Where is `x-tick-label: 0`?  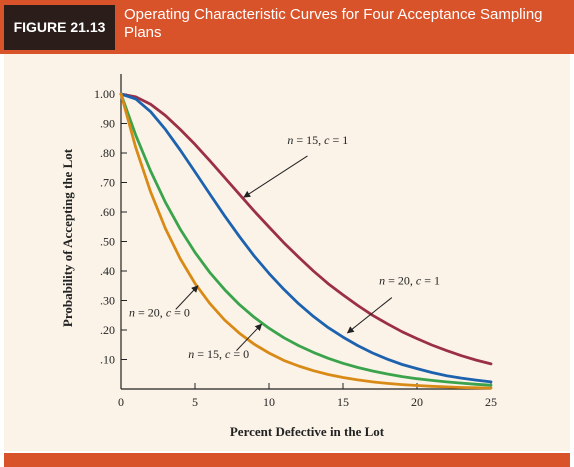
x-tick-label: 0 is located at coordinates (121, 402).